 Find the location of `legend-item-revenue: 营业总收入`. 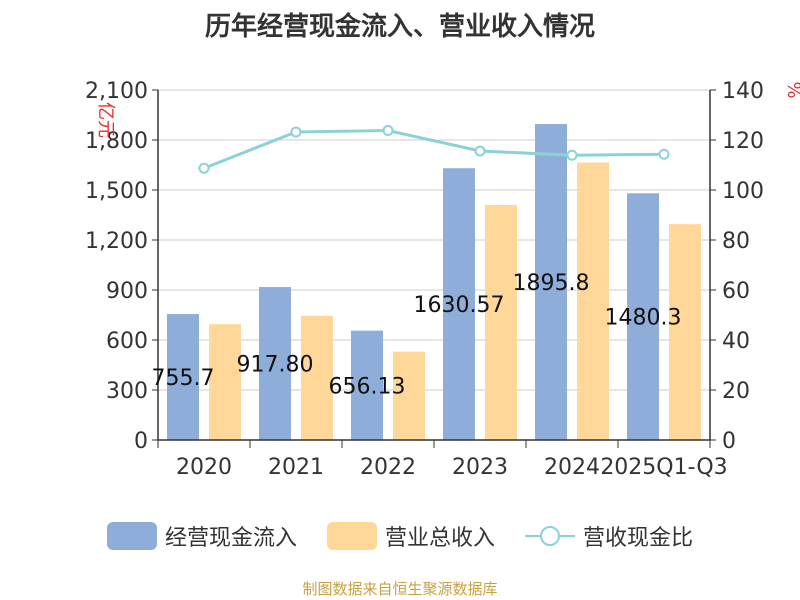

legend-item-revenue: 营业总收入 is located at coordinates (410, 536).